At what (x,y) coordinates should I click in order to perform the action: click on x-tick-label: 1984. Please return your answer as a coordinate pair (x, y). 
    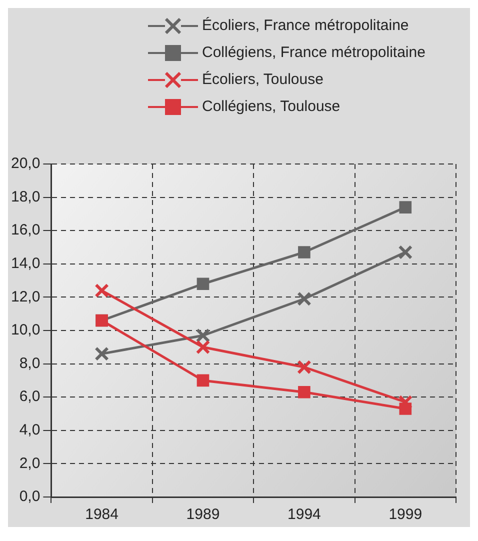
    Looking at the image, I should click on (101, 515).